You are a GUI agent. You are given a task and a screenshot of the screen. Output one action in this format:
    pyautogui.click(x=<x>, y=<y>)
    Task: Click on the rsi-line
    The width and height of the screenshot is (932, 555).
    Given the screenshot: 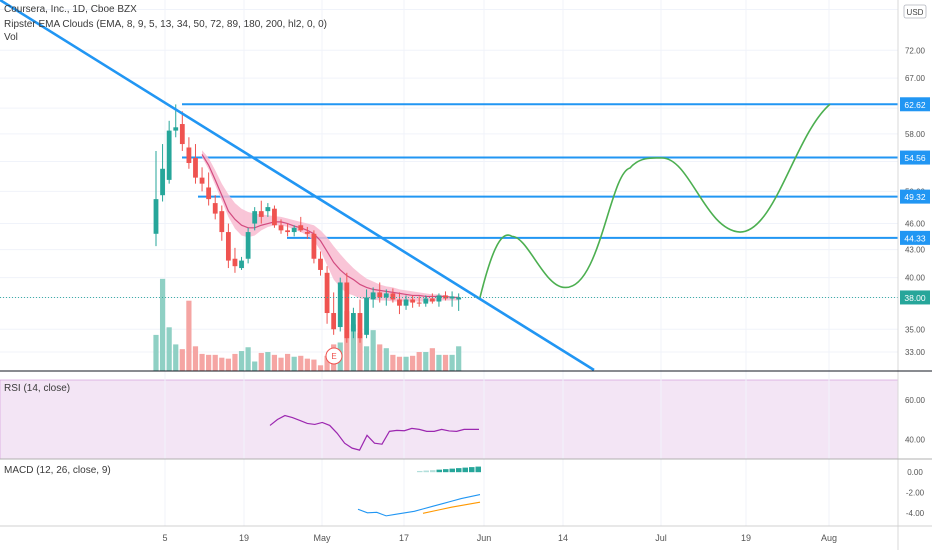 What is the action you would take?
    pyautogui.click(x=374, y=432)
    